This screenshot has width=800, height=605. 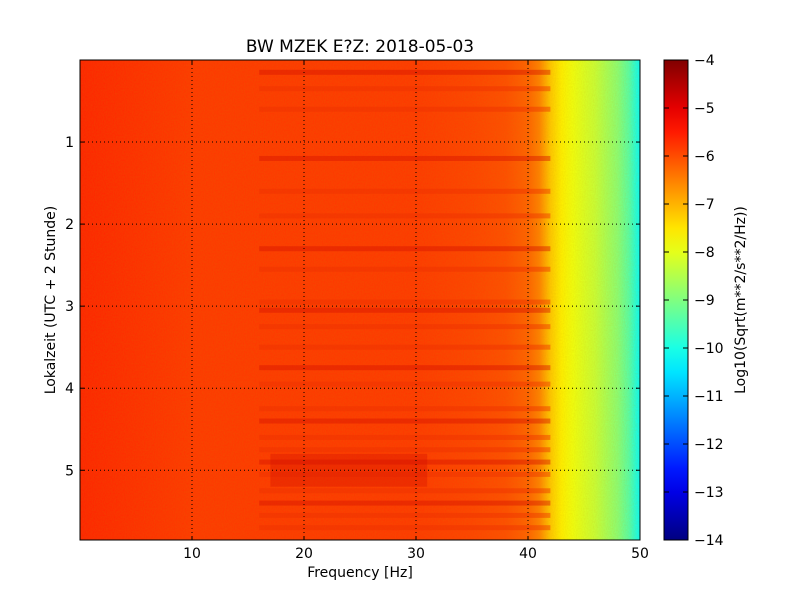 I want to click on x-tick-label: 40, so click(x=528, y=554).